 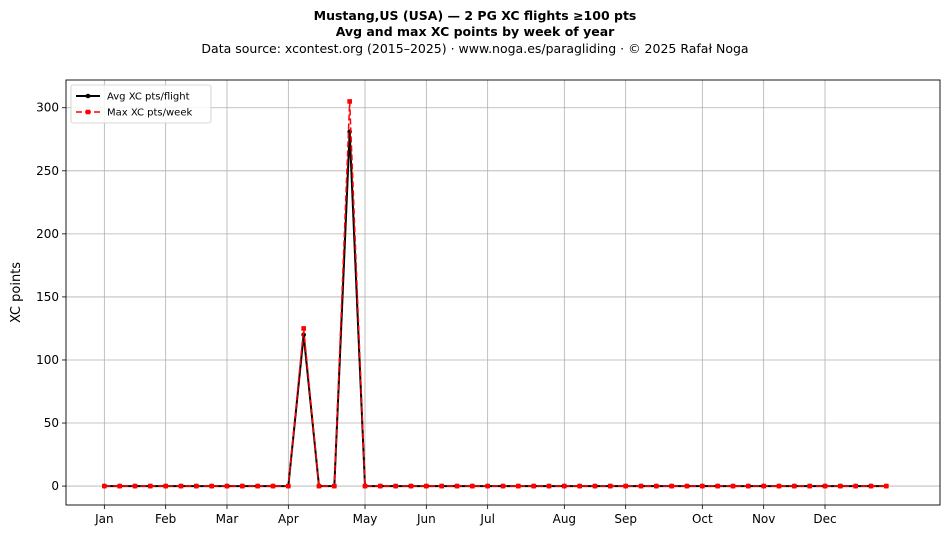 What do you see at coordinates (47, 108) in the screenshot?
I see `y-tick-label: 300` at bounding box center [47, 108].